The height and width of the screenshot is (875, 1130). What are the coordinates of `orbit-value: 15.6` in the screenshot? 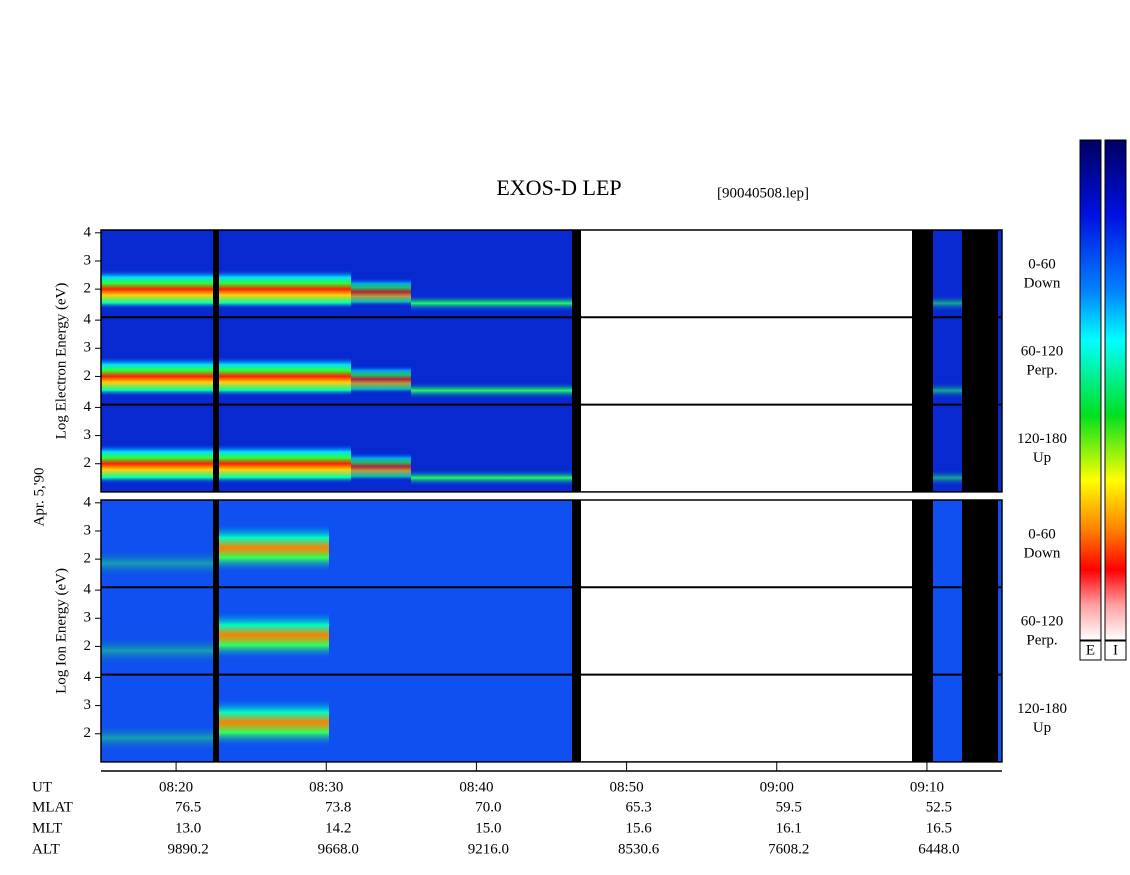 It's located at (638, 828).